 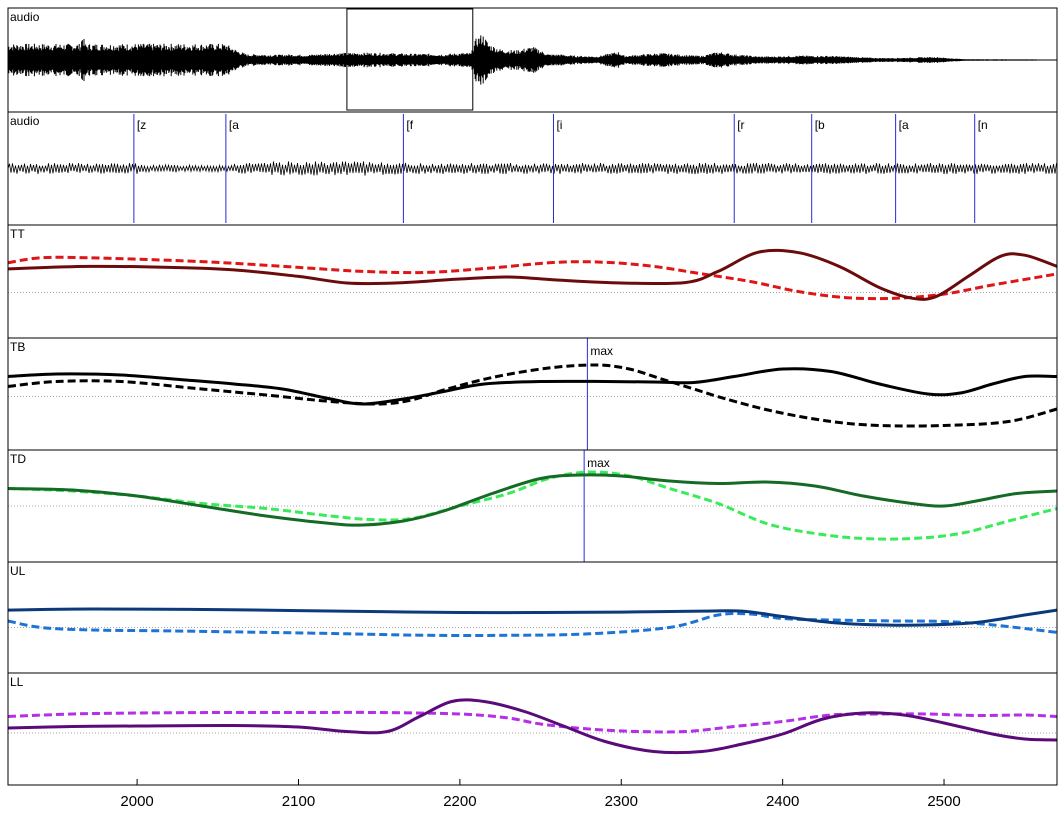 I want to click on panel-label: TB, so click(x=17, y=347).